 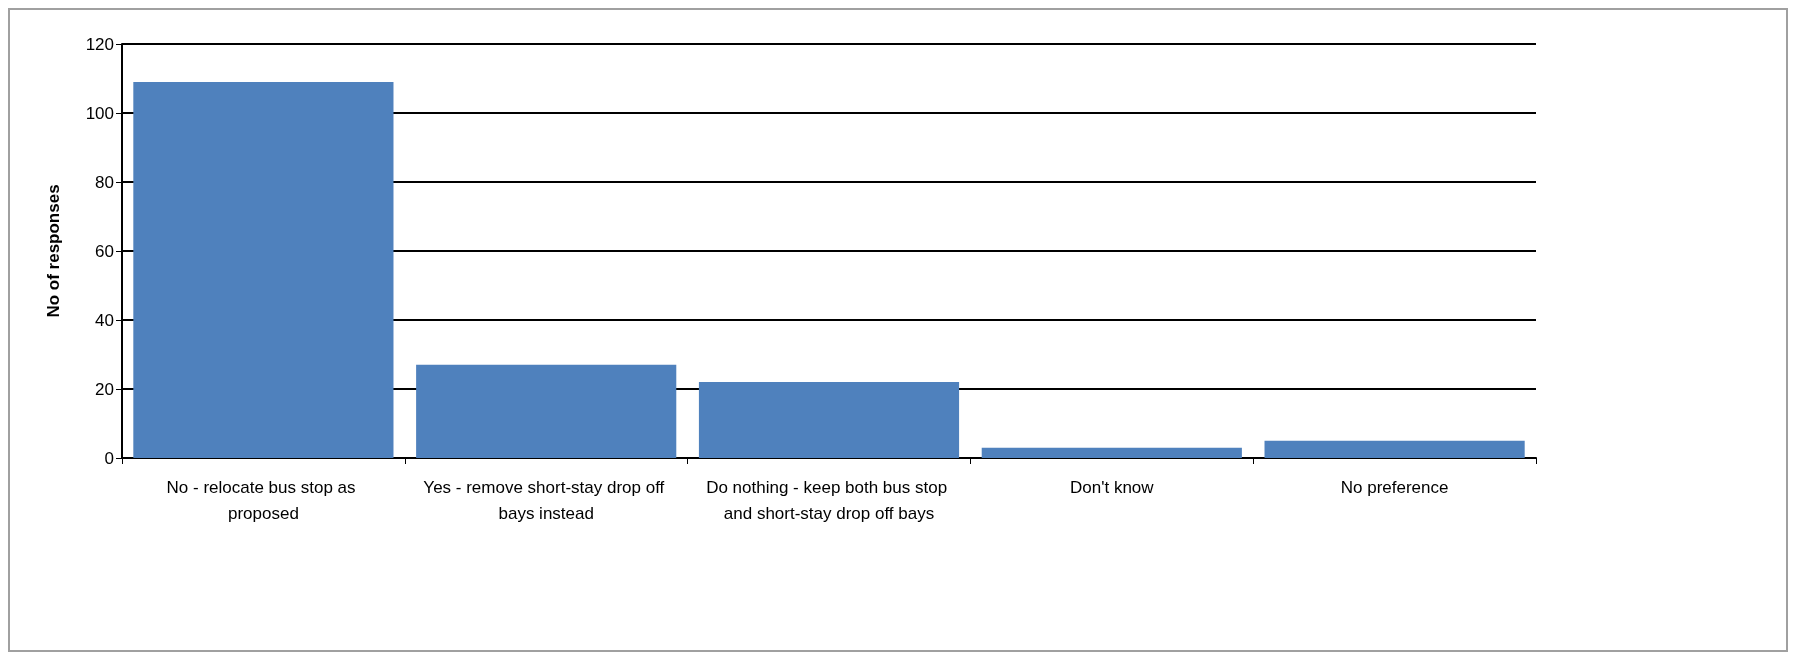 I want to click on x-tick-label: Don't know, so click(x=1112, y=487).